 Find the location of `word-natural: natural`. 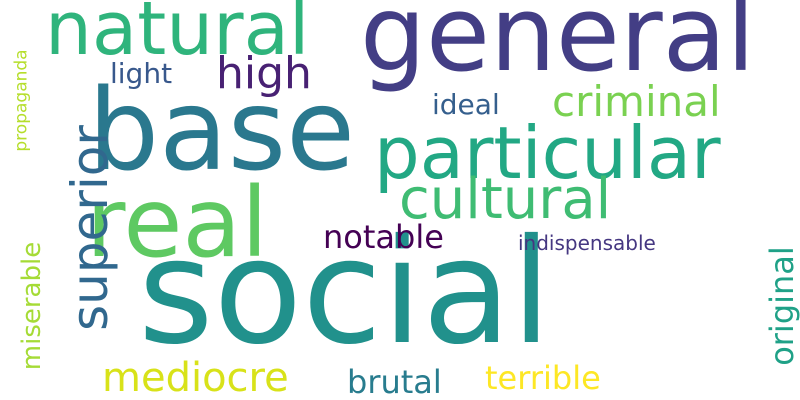

word-natural: natural is located at coordinates (177, 36).